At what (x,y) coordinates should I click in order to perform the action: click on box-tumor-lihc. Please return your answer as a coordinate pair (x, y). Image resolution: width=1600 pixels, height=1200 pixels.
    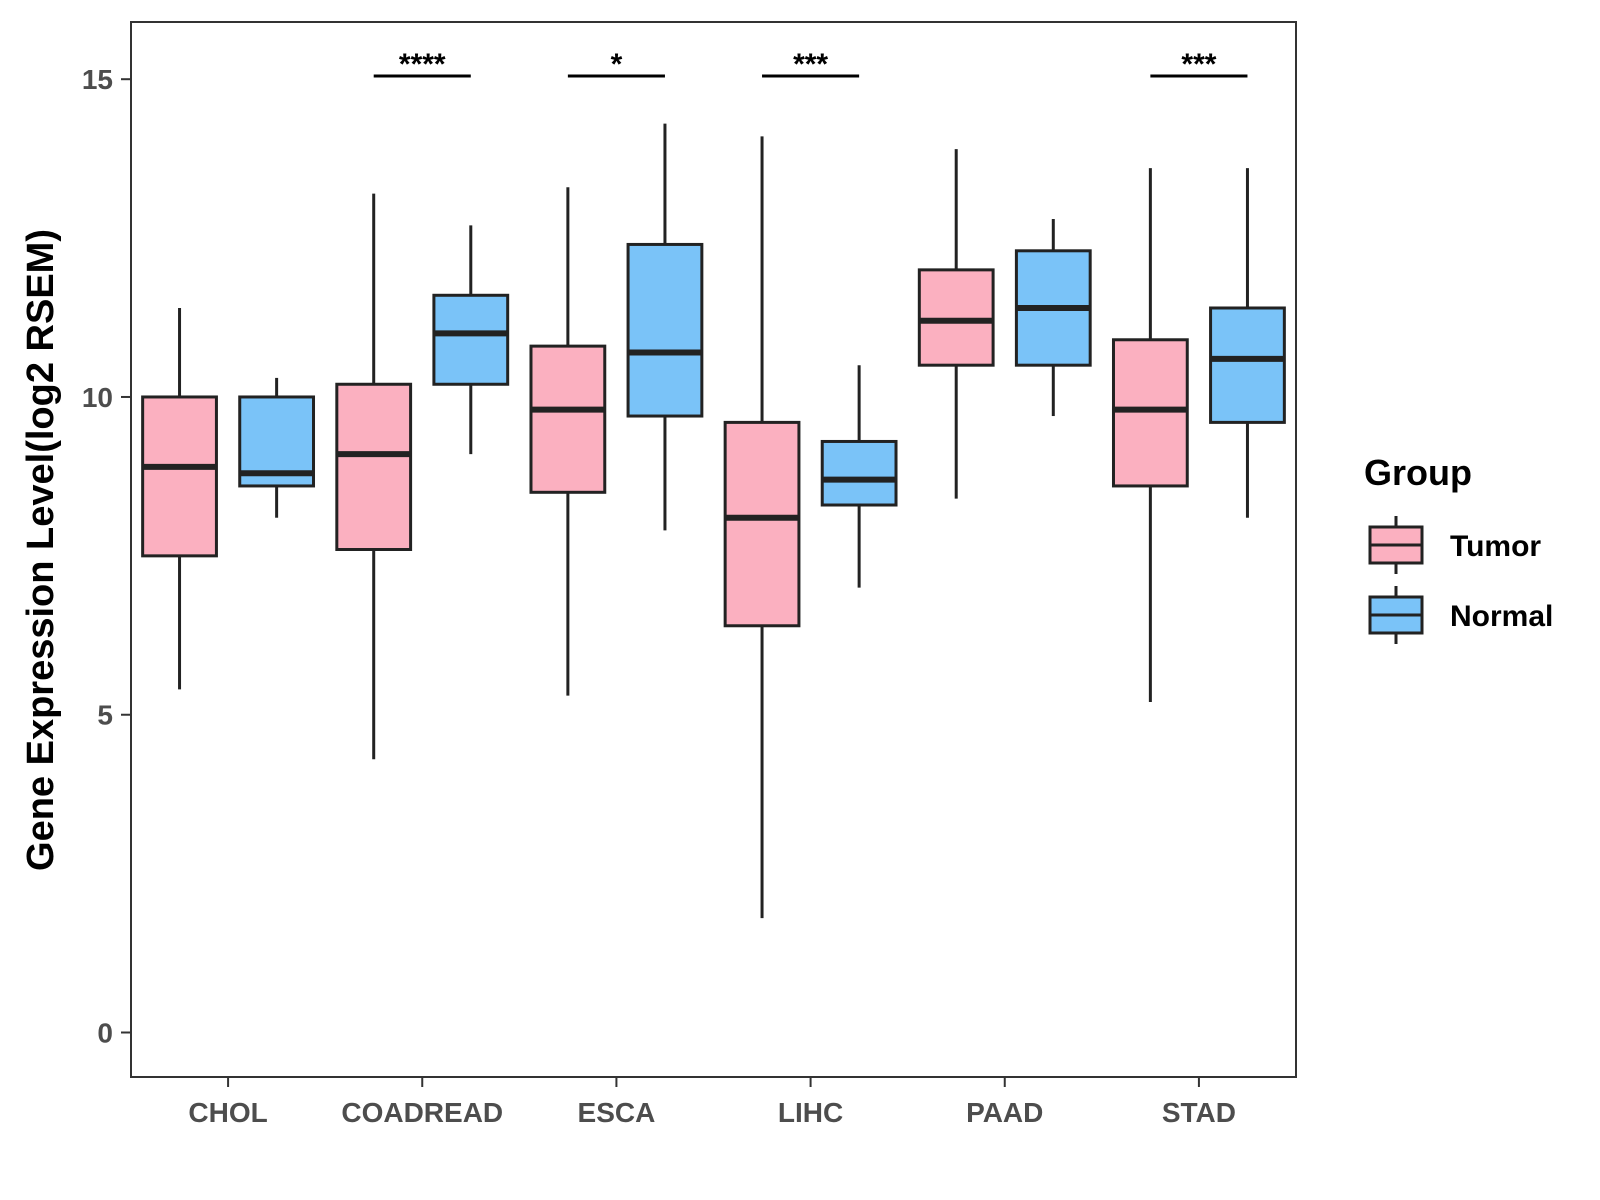
    Looking at the image, I should click on (762, 527).